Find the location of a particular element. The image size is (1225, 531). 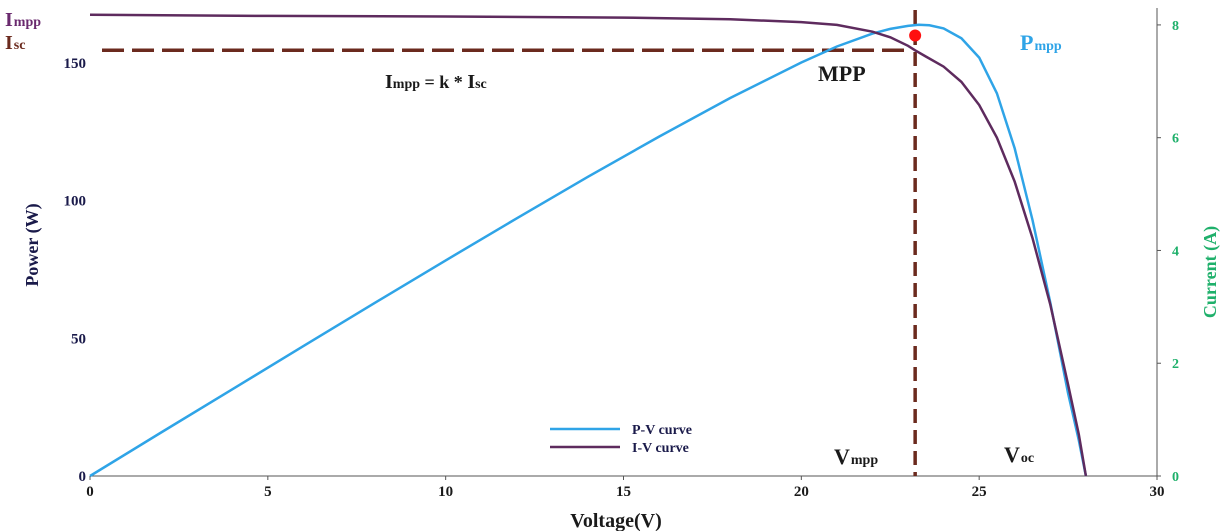

isc-label-main: I is located at coordinates (9, 43).